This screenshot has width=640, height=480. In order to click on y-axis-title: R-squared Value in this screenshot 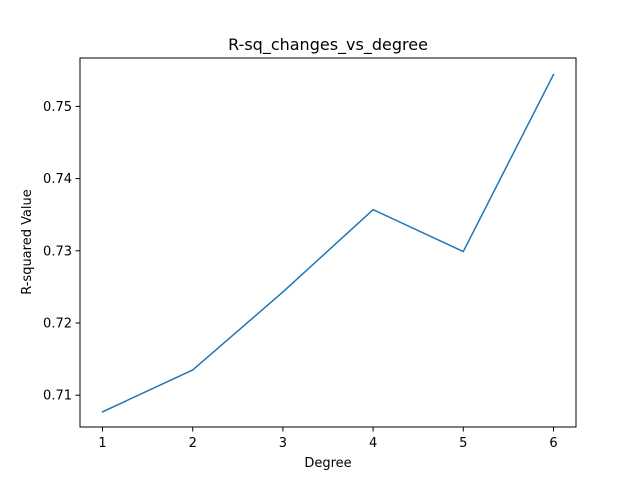, I will do `click(27, 242)`.